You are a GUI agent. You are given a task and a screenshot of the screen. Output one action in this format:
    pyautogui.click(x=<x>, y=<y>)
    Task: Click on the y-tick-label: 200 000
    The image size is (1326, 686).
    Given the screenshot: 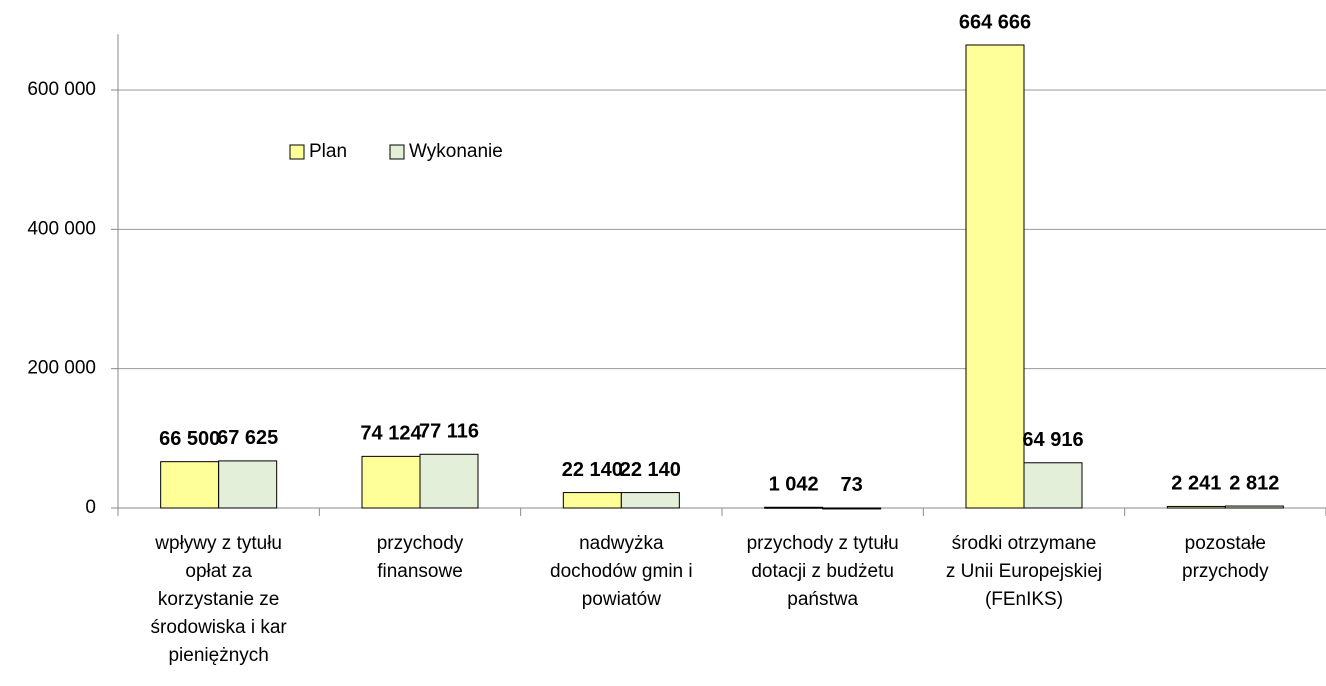 What is the action you would take?
    pyautogui.click(x=61, y=368)
    